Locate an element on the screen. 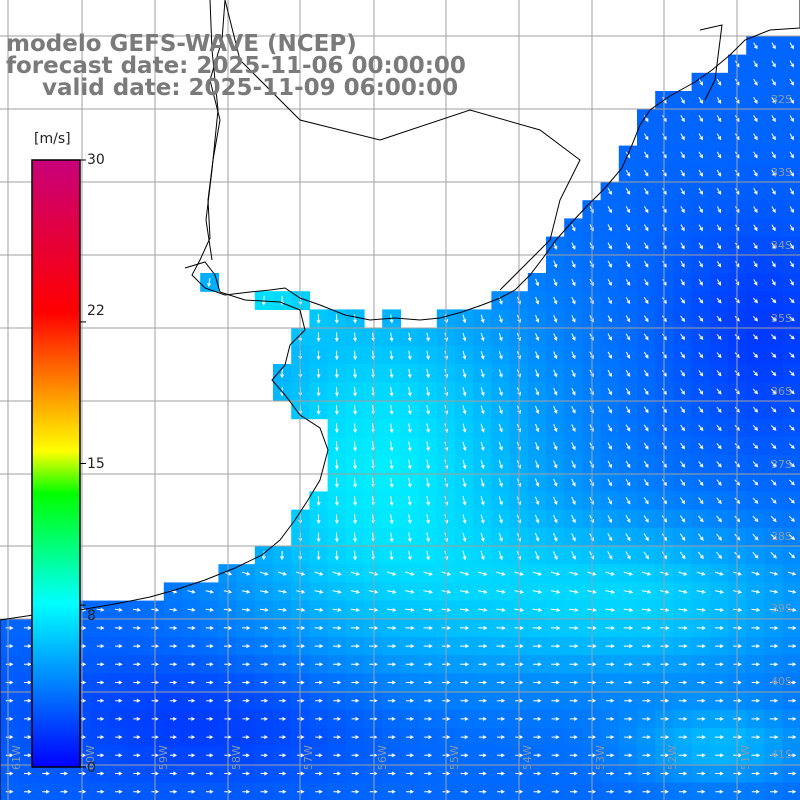  lat-label: 41S is located at coordinates (781, 754).